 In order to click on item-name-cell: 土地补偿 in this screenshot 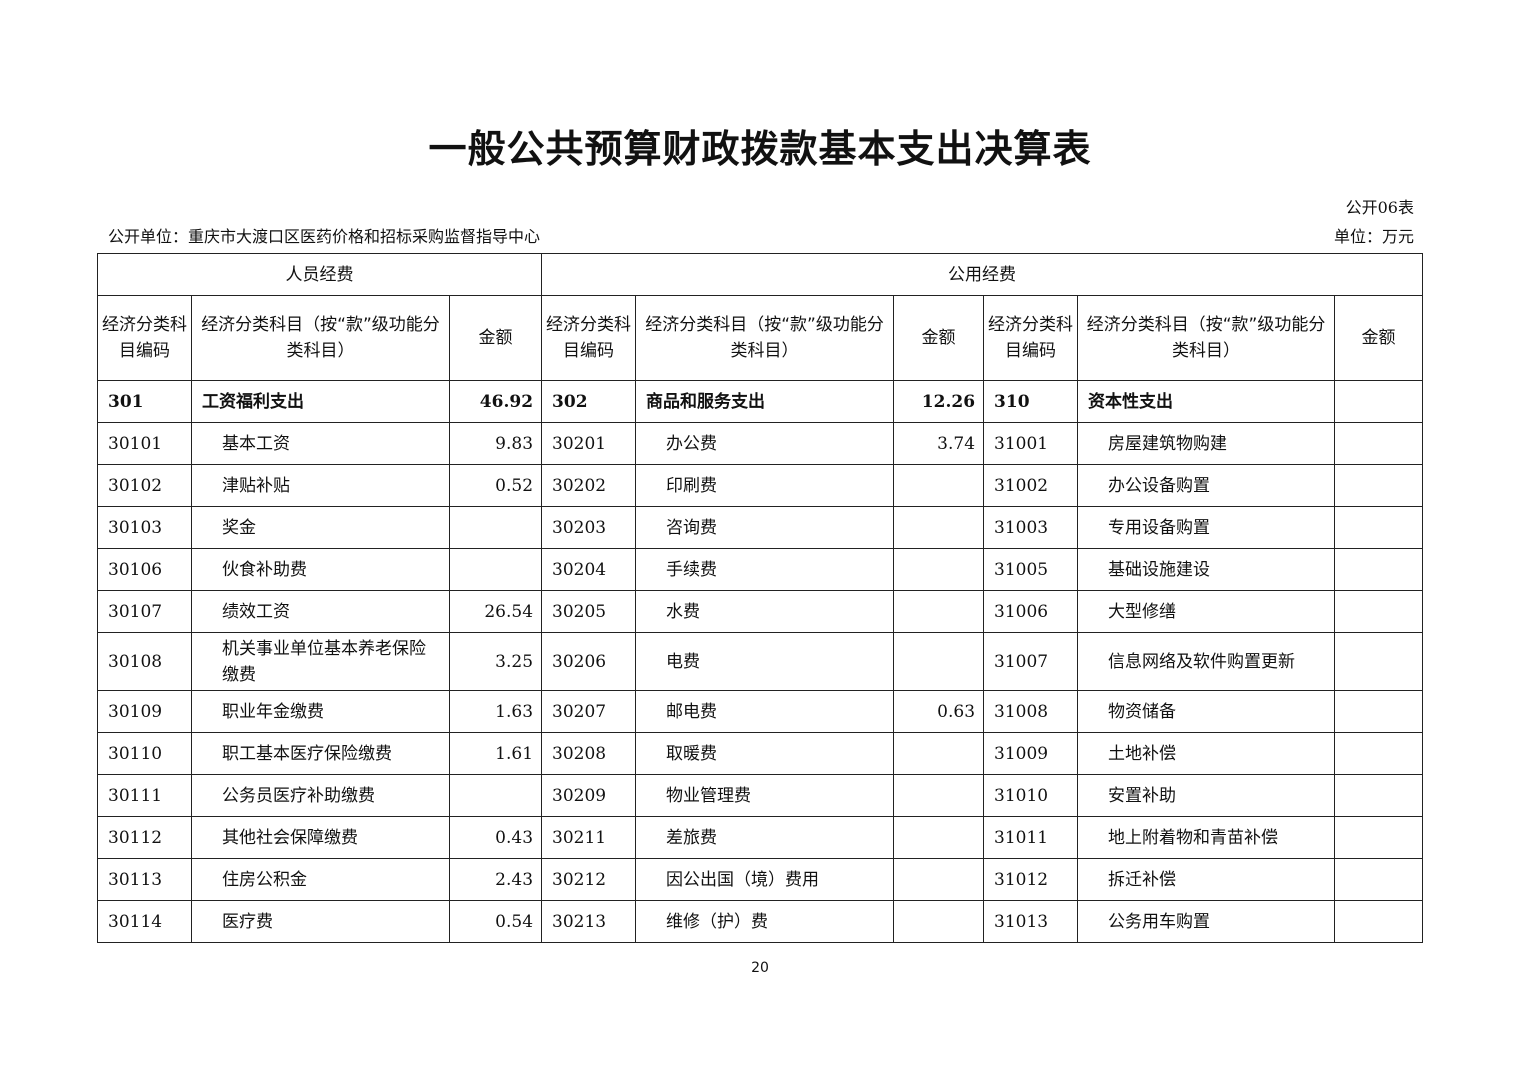, I will do `click(1206, 753)`.